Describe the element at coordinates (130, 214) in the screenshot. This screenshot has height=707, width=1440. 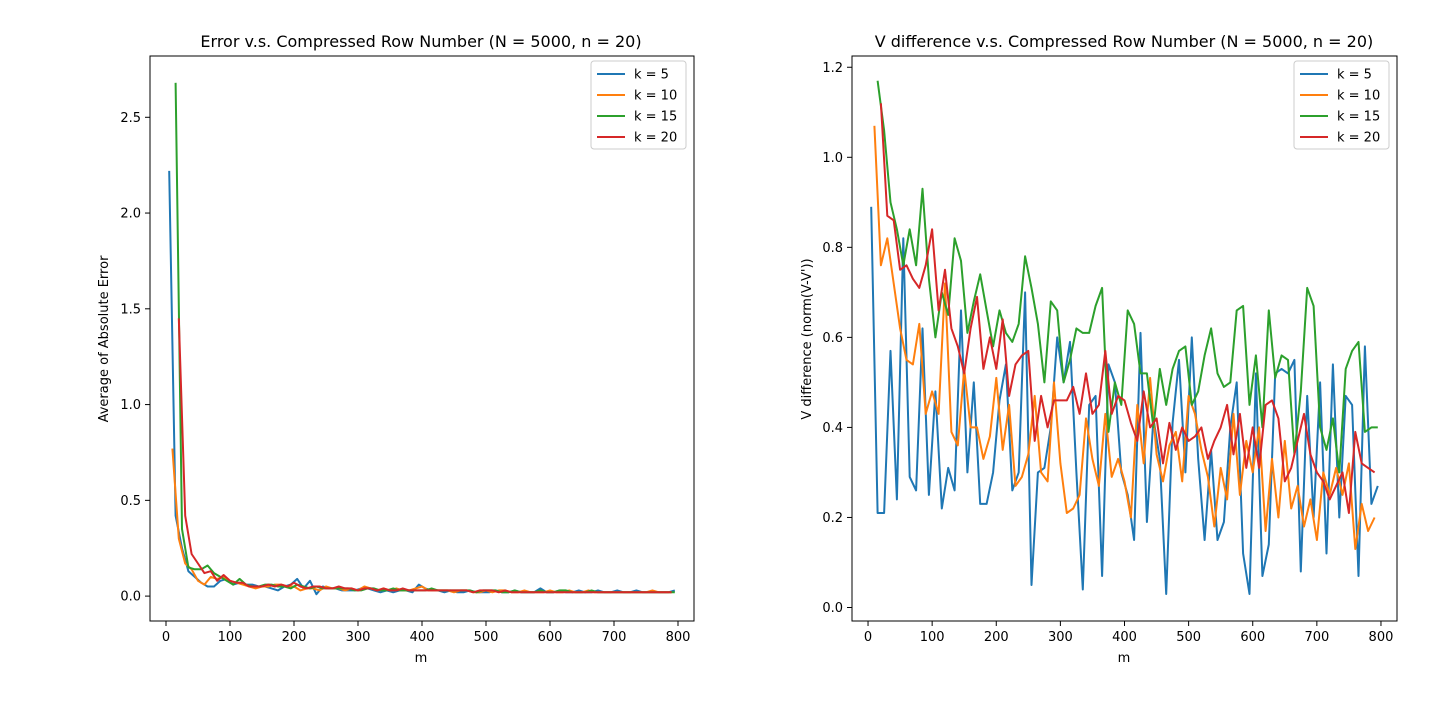
I see `y-tick-label: 2.0` at that location.